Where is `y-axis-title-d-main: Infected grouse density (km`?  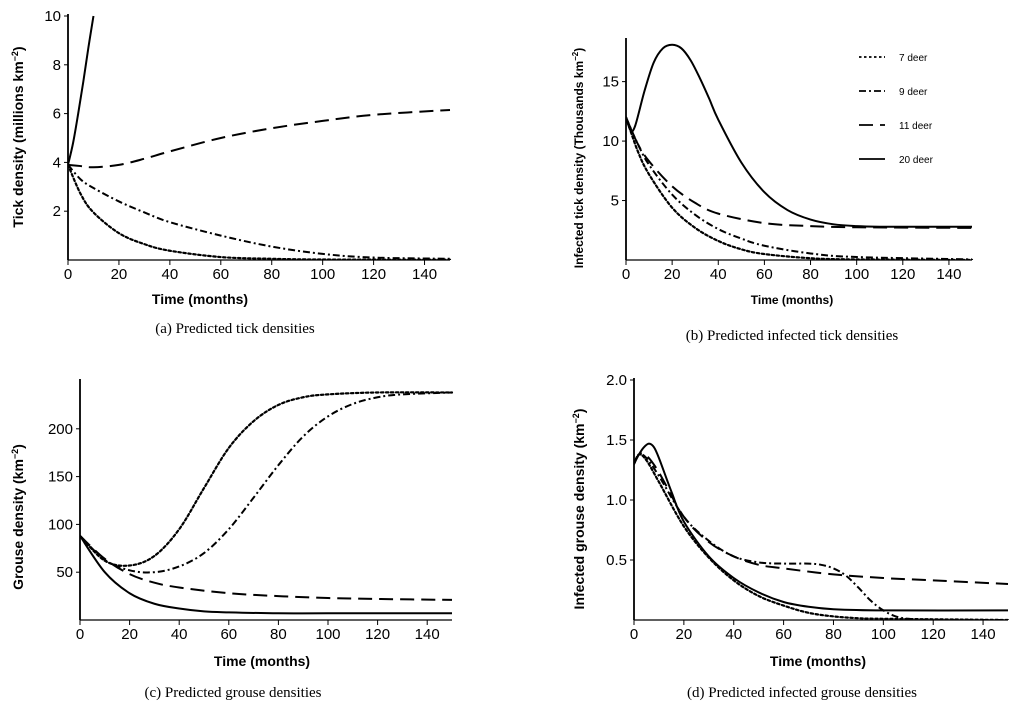 y-axis-title-d-main: Infected grouse density (km is located at coordinates (579, 517).